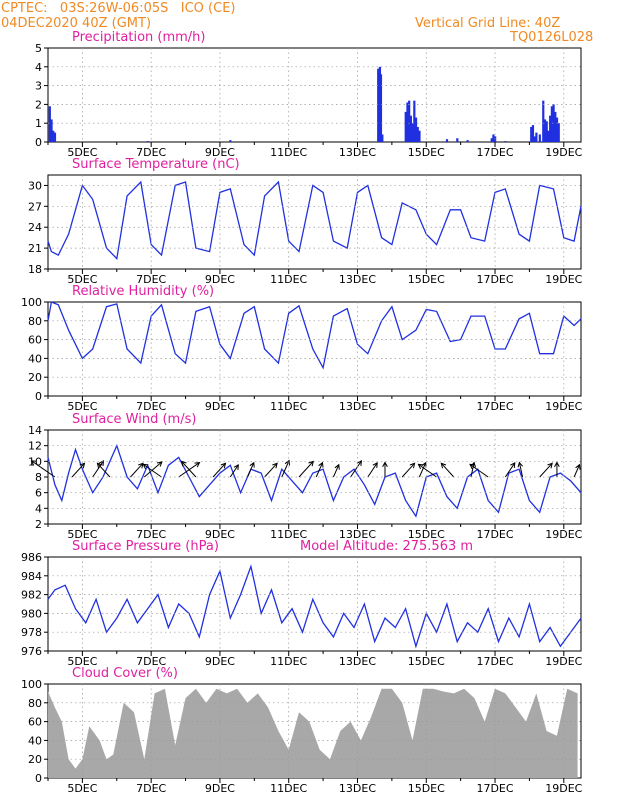  Describe the element at coordinates (552, 37) in the screenshot. I see `product-code-label: TQ0126L028` at that location.